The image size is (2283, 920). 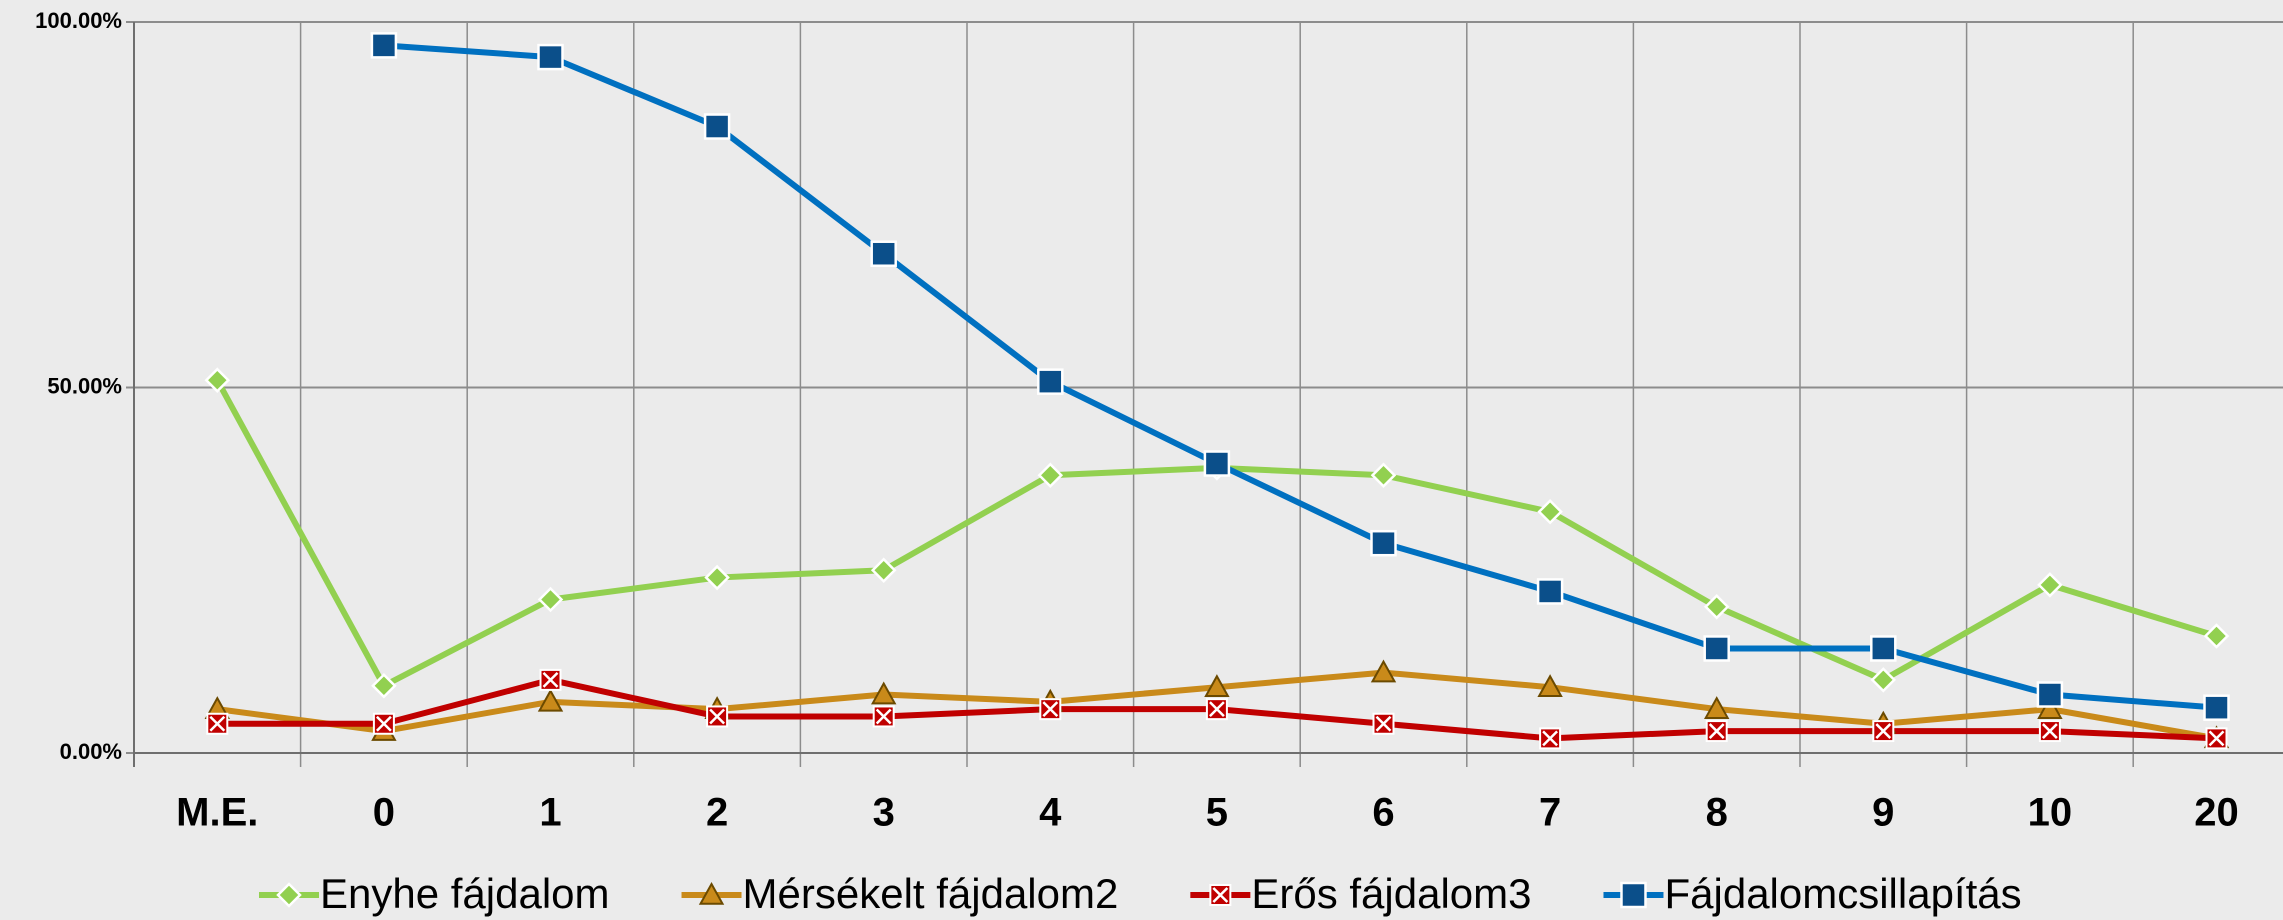 I want to click on x-tick-label: 7, so click(x=1550, y=813).